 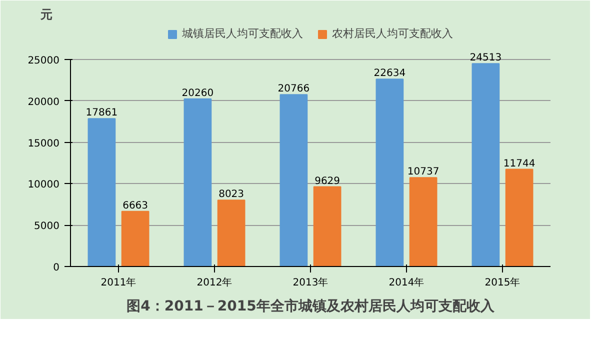 I want to click on data-label: 10737, so click(x=423, y=172).